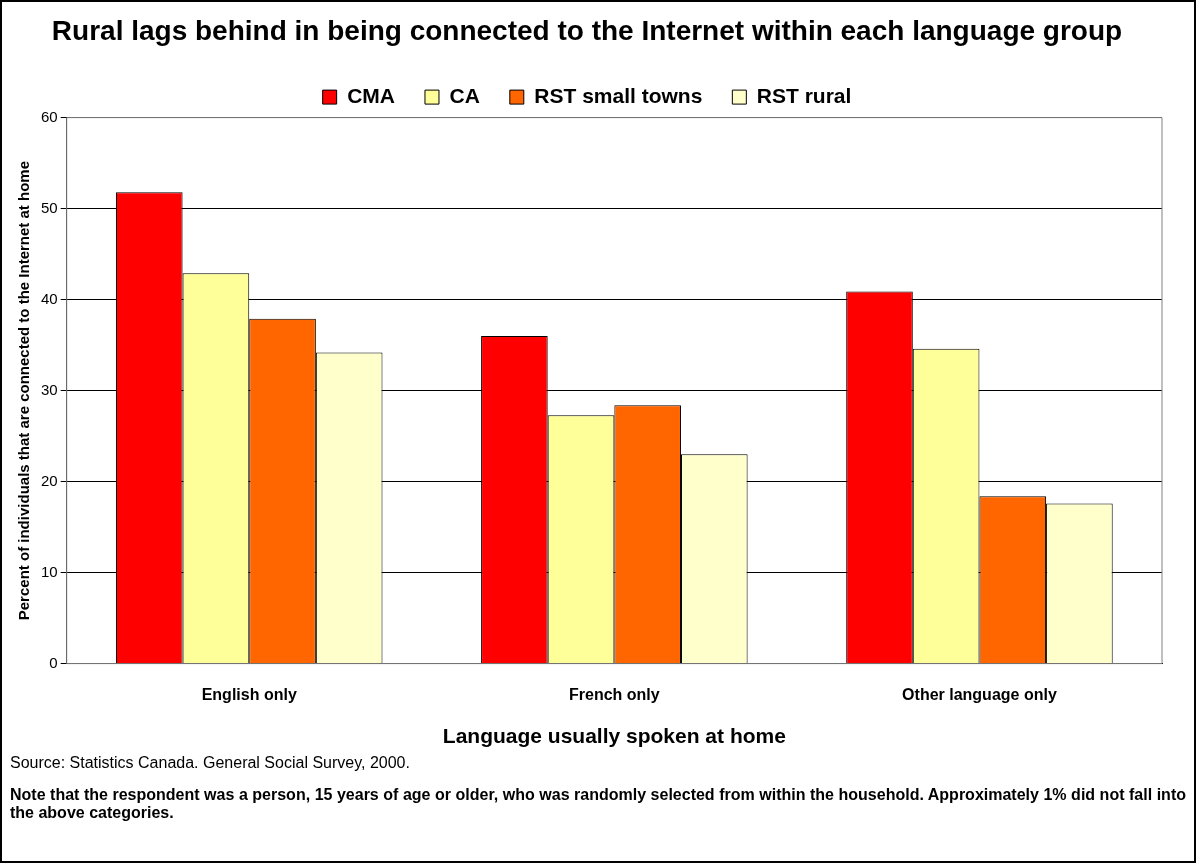 Image resolution: width=1200 pixels, height=867 pixels. I want to click on y-tick-label: 40, so click(49, 298).